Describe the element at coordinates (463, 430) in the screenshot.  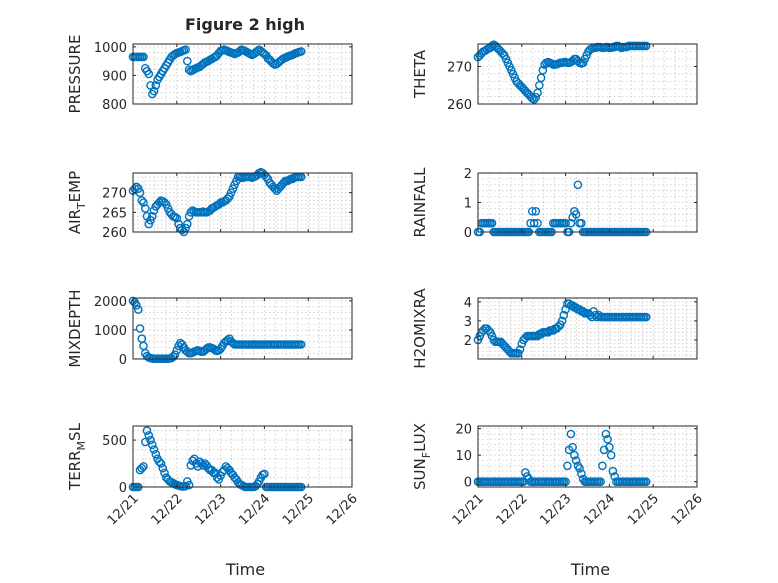
I see `y-tick-label: 20` at that location.